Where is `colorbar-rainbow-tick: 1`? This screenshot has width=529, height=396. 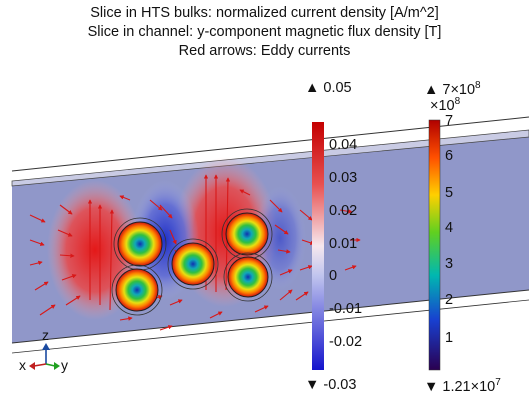
colorbar-rainbow-tick: 1 is located at coordinates (449, 338).